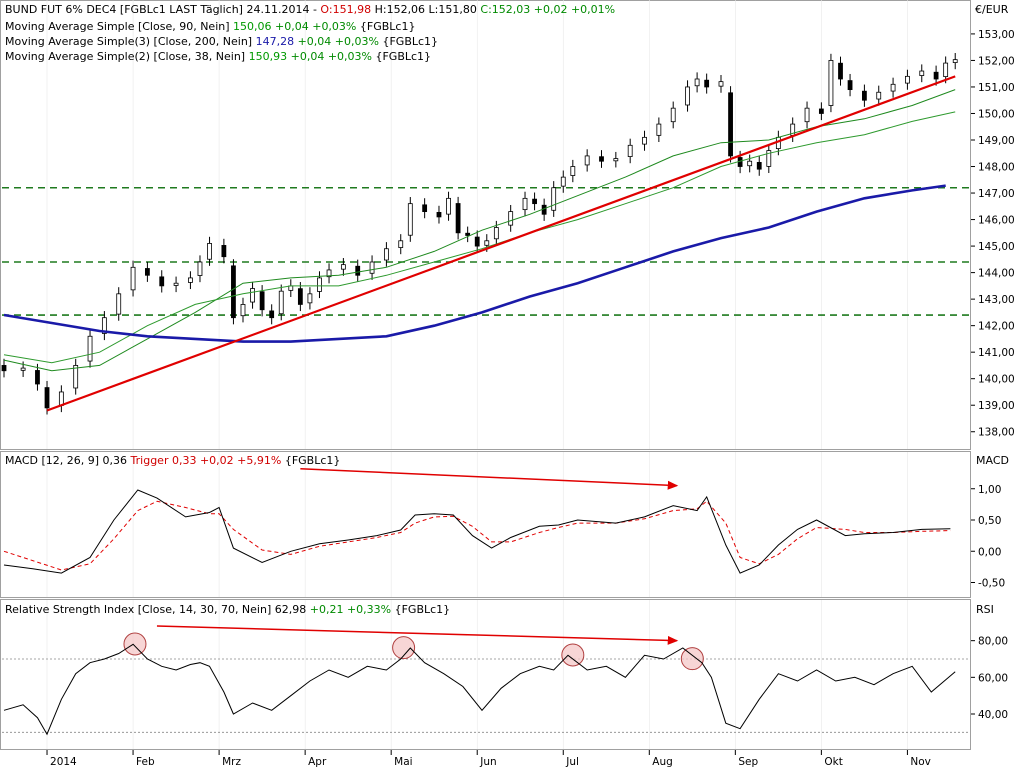 This screenshot has width=1024, height=768. I want to click on header-hl: H:152,06 L:151,80, so click(424, 9).